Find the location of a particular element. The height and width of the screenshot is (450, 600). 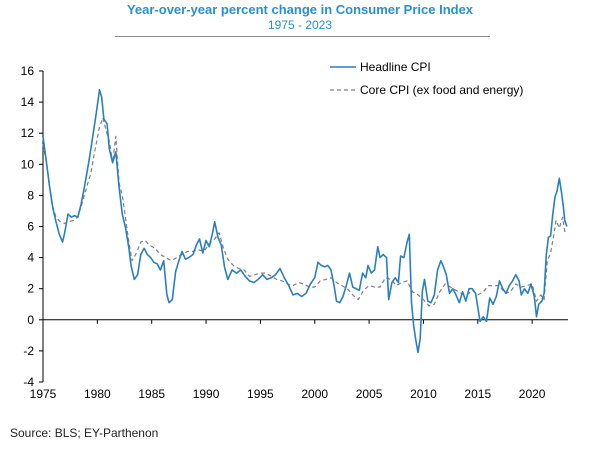

y-tick-label: -4 is located at coordinates (28, 382).